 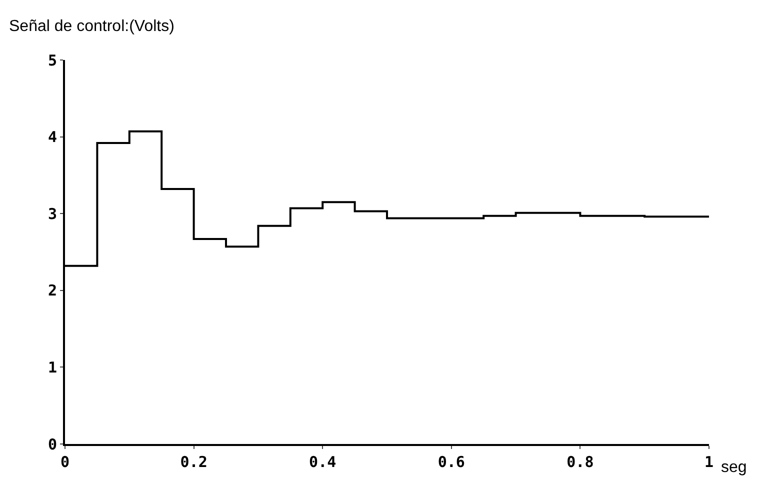 I want to click on x-tick-label: 0.4, so click(x=322, y=462).